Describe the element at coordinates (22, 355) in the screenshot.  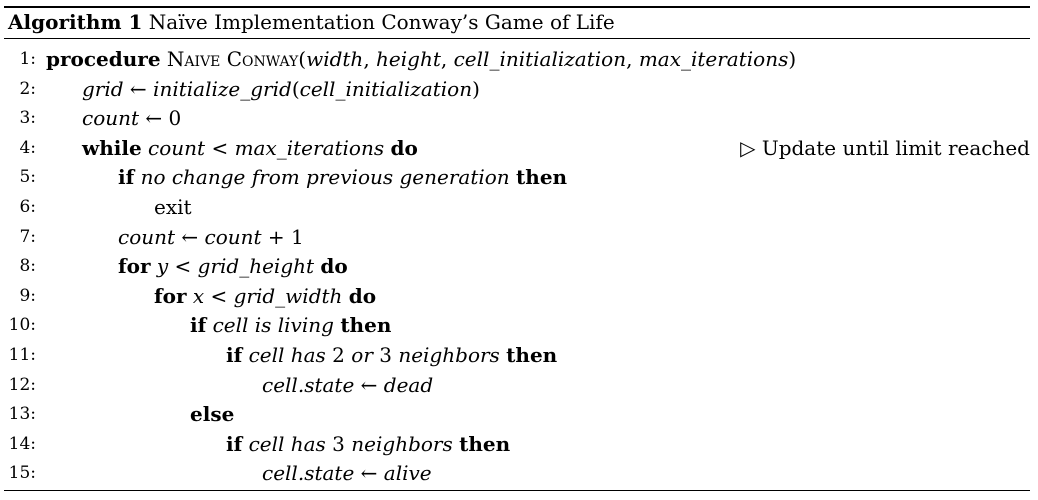
I see `line-number: 11:` at that location.